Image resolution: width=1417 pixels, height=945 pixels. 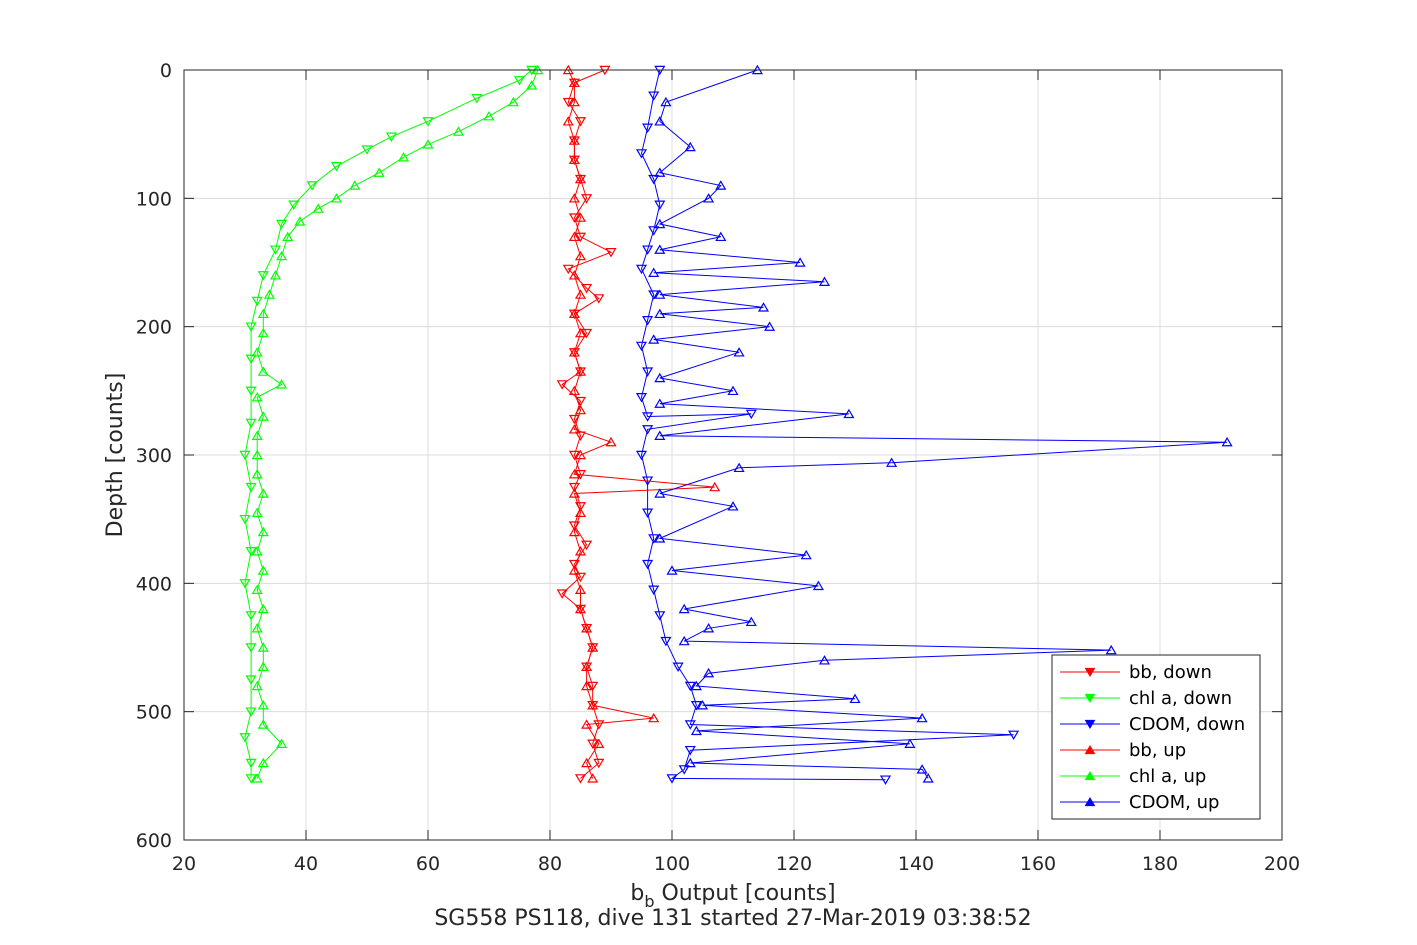 I want to click on legend-label-bb-up: bb, up, so click(x=1157, y=750).